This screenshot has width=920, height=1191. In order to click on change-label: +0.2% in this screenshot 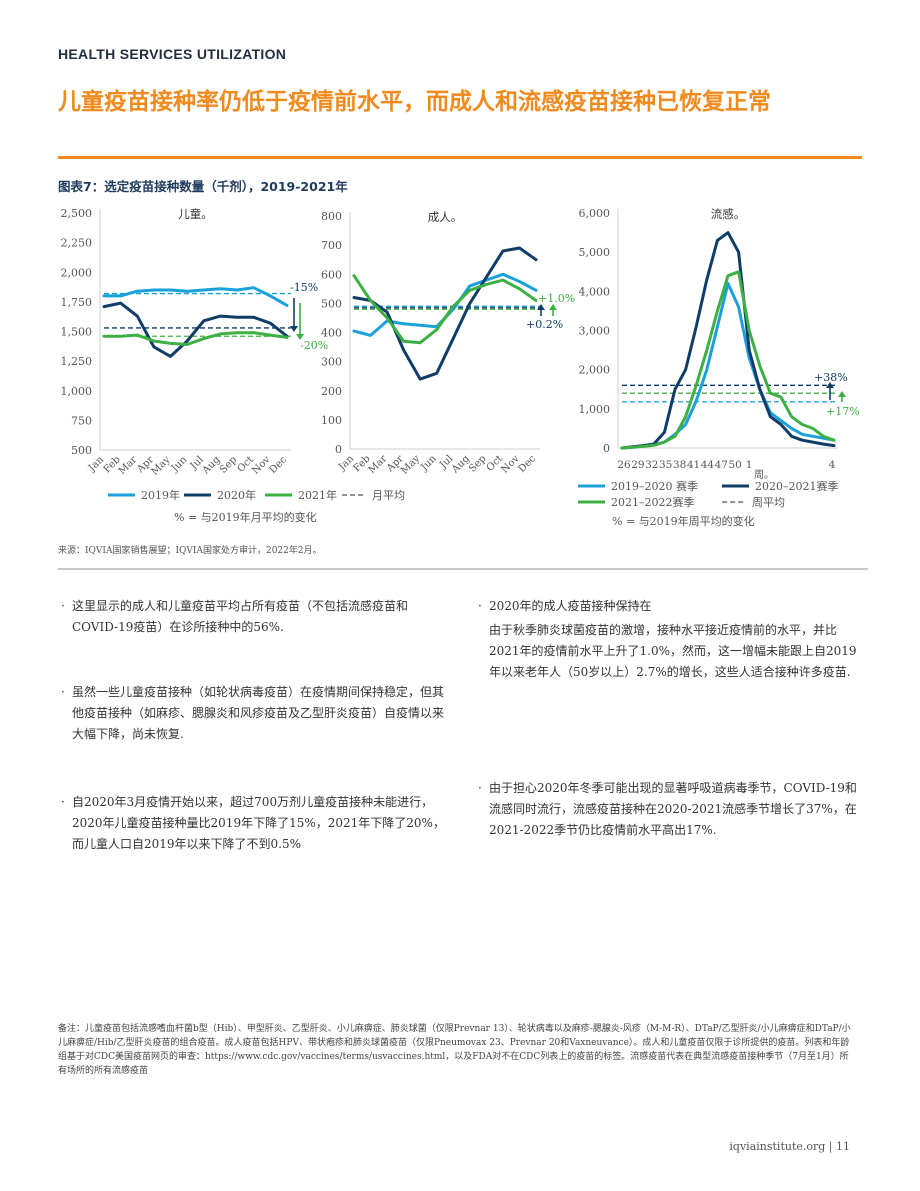, I will do `click(544, 324)`.